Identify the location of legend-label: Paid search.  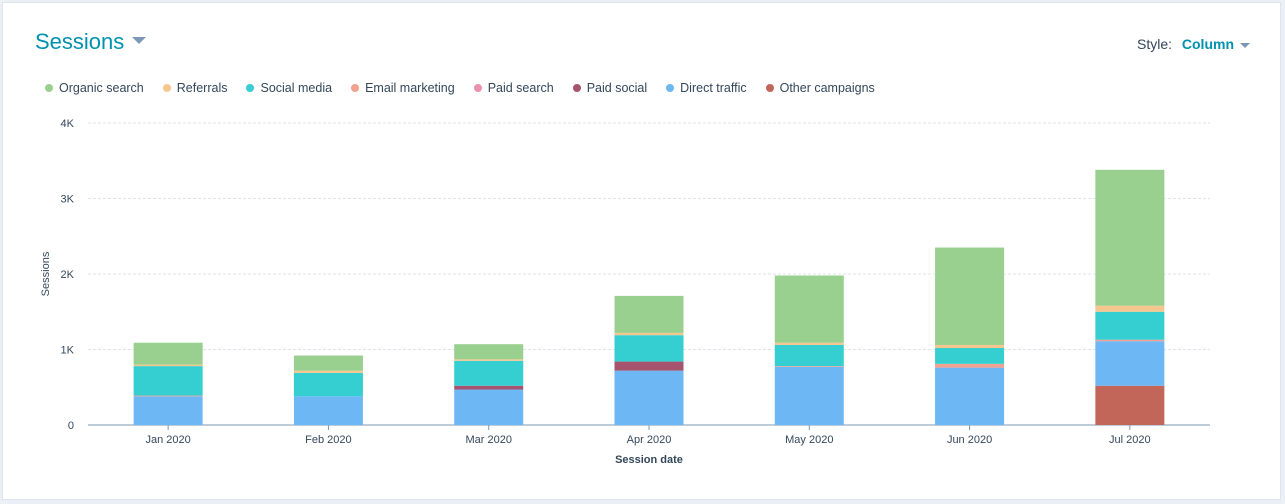
(520, 88).